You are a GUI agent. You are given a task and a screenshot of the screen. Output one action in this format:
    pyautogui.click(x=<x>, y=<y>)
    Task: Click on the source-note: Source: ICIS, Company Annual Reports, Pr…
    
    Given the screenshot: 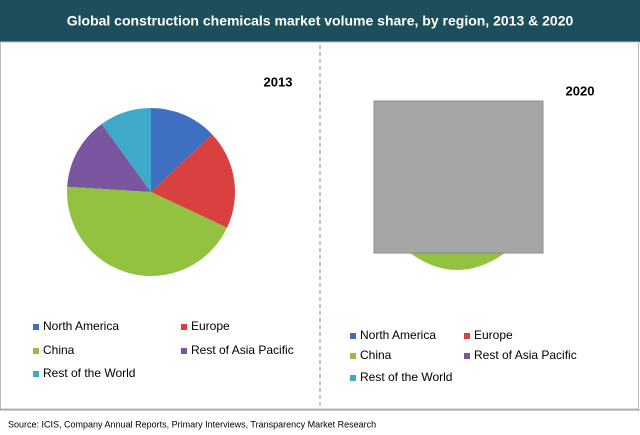 What is the action you would take?
    pyautogui.click(x=192, y=424)
    